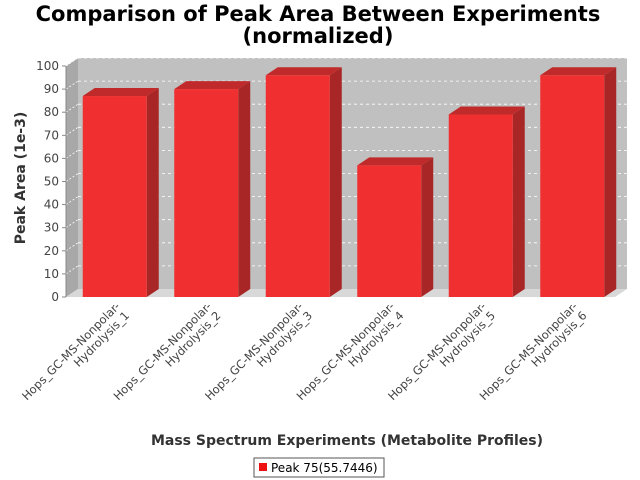 This screenshot has height=480, width=640. Describe the element at coordinates (51, 112) in the screenshot. I see `y-tick-label: 80` at that location.